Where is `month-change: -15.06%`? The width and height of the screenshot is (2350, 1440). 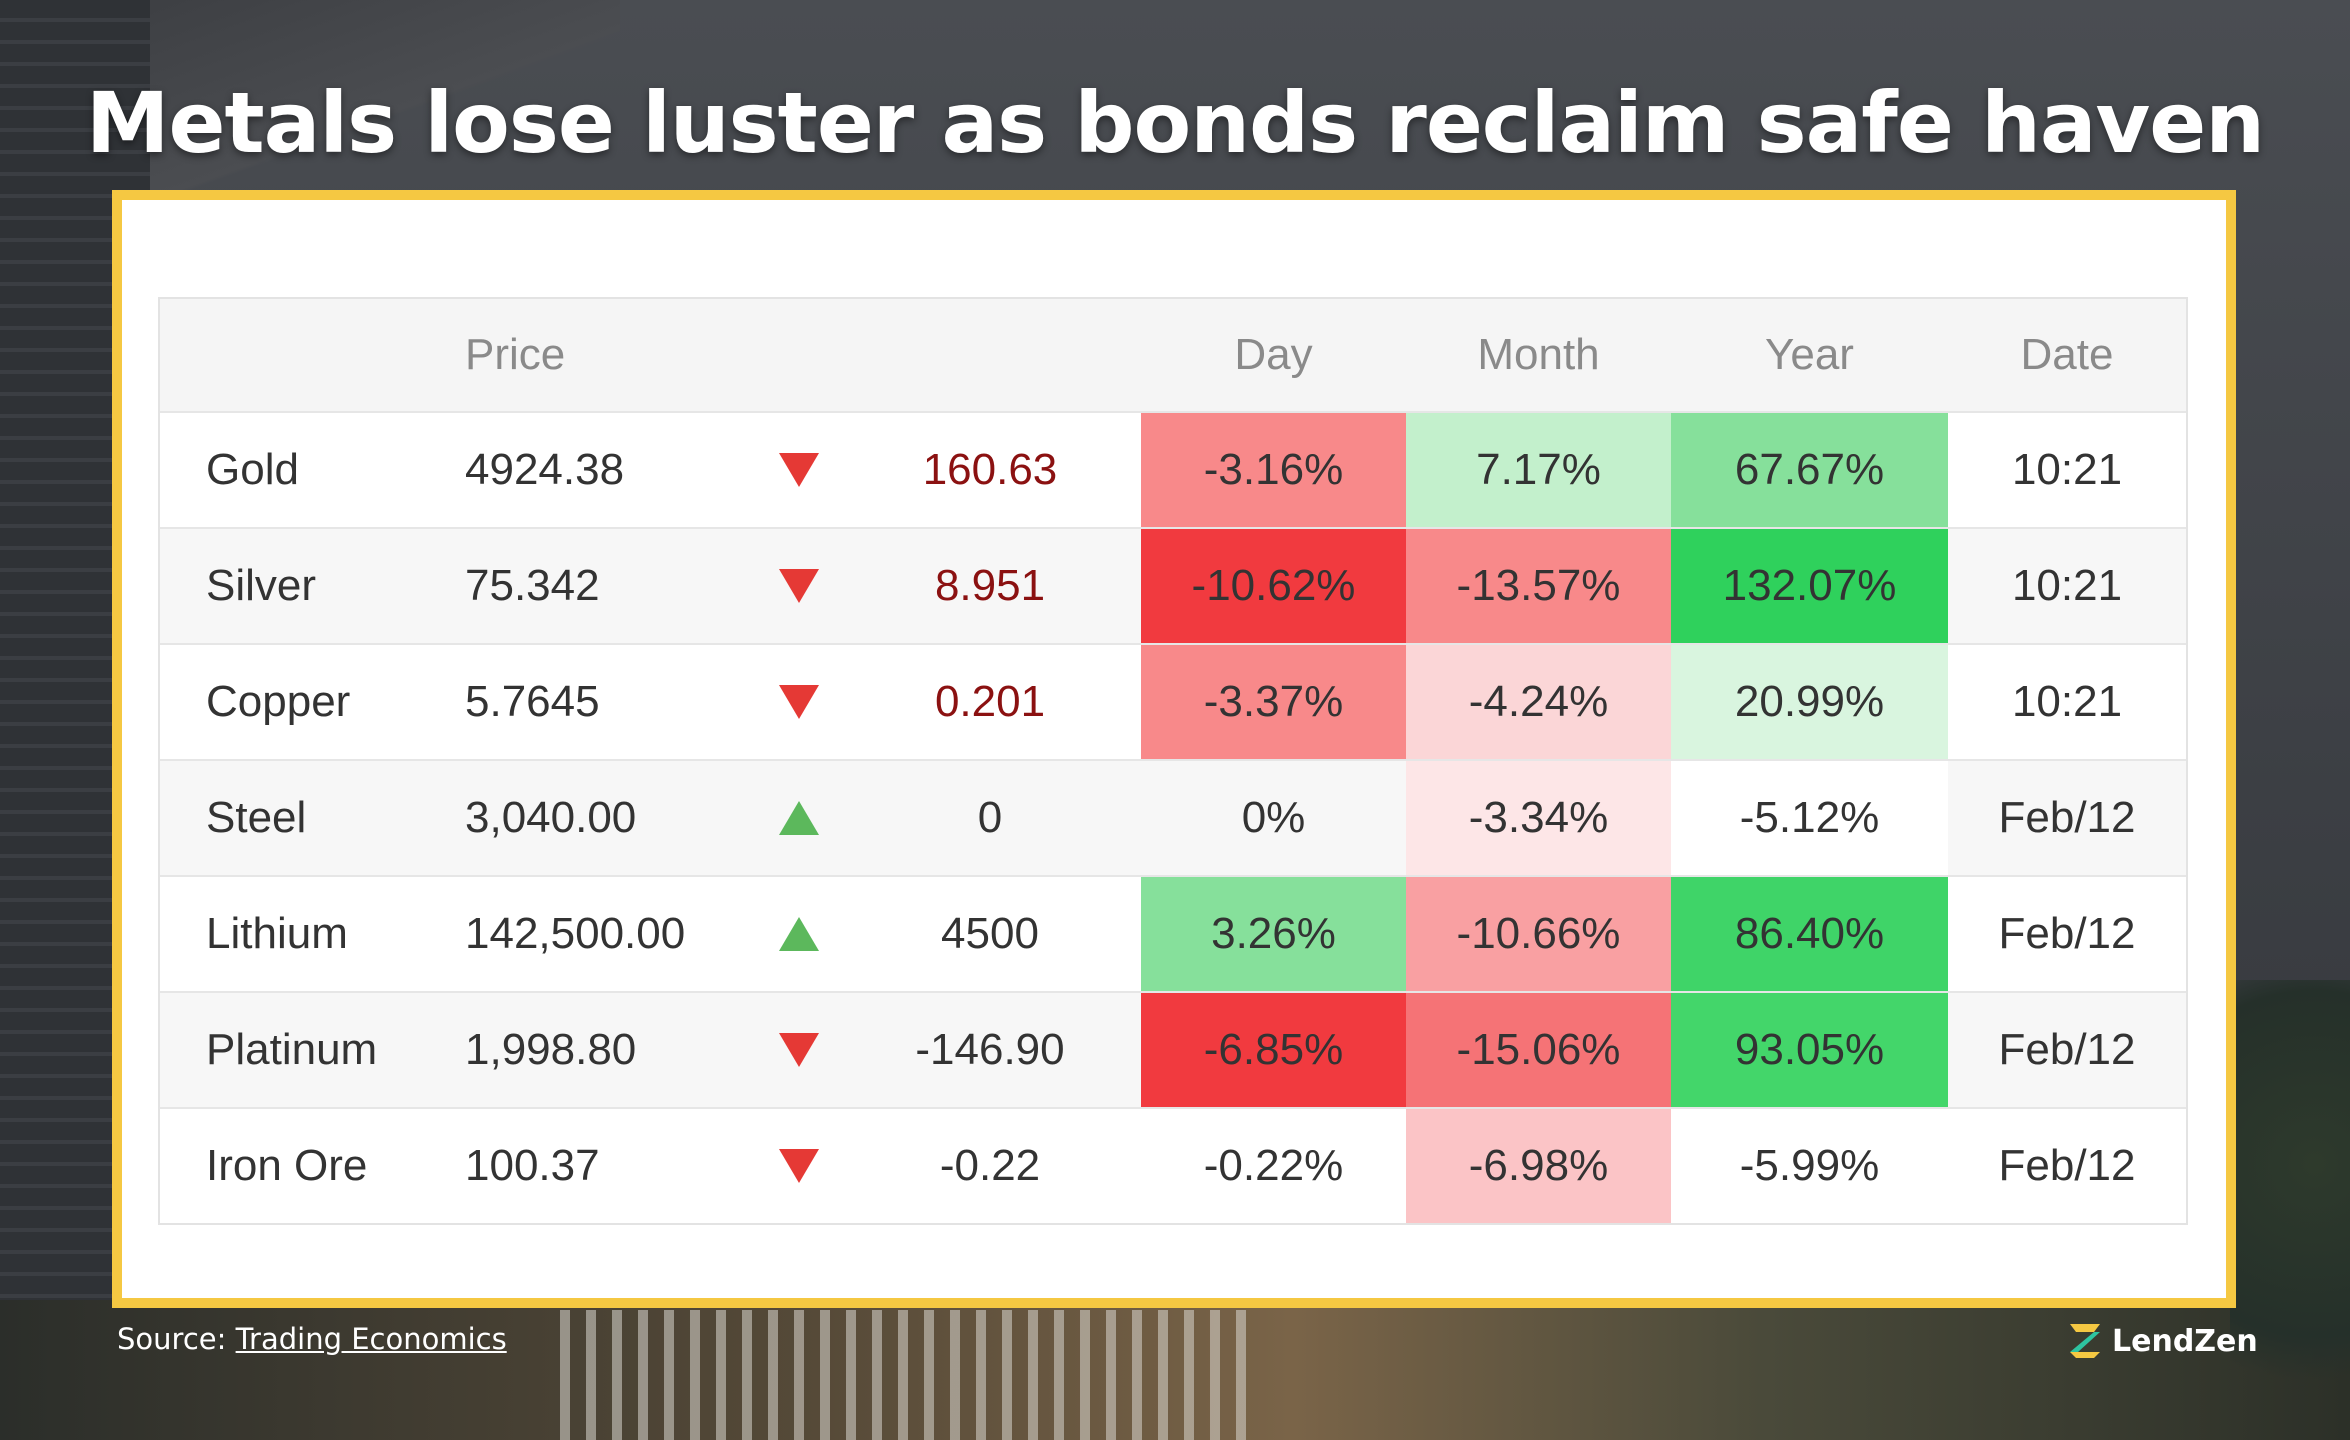
month-change: -15.06% is located at coordinates (1538, 1050).